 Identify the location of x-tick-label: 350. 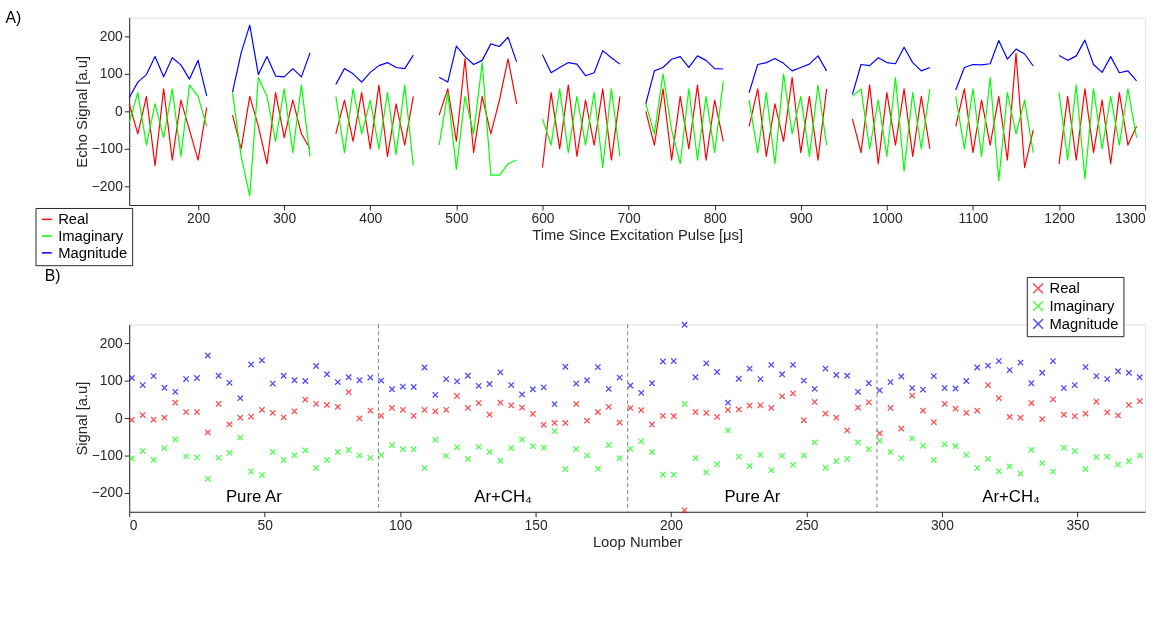
(1078, 526).